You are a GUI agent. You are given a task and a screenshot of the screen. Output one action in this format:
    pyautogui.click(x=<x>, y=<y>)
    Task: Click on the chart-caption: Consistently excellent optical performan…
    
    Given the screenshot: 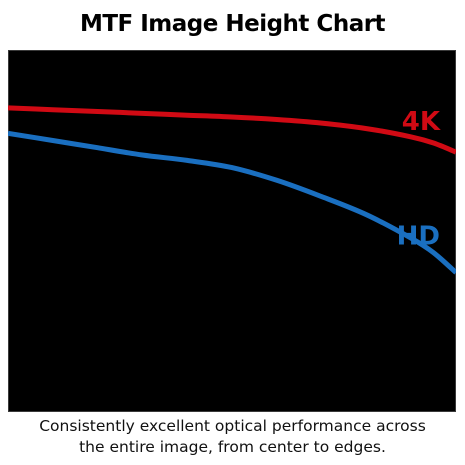 What is the action you would take?
    pyautogui.click(x=232, y=437)
    